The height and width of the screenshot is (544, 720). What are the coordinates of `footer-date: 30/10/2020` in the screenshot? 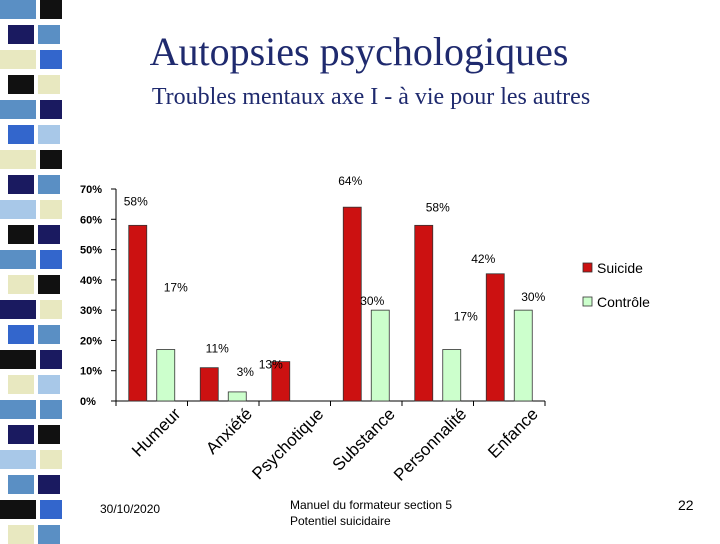 It's located at (130, 509).